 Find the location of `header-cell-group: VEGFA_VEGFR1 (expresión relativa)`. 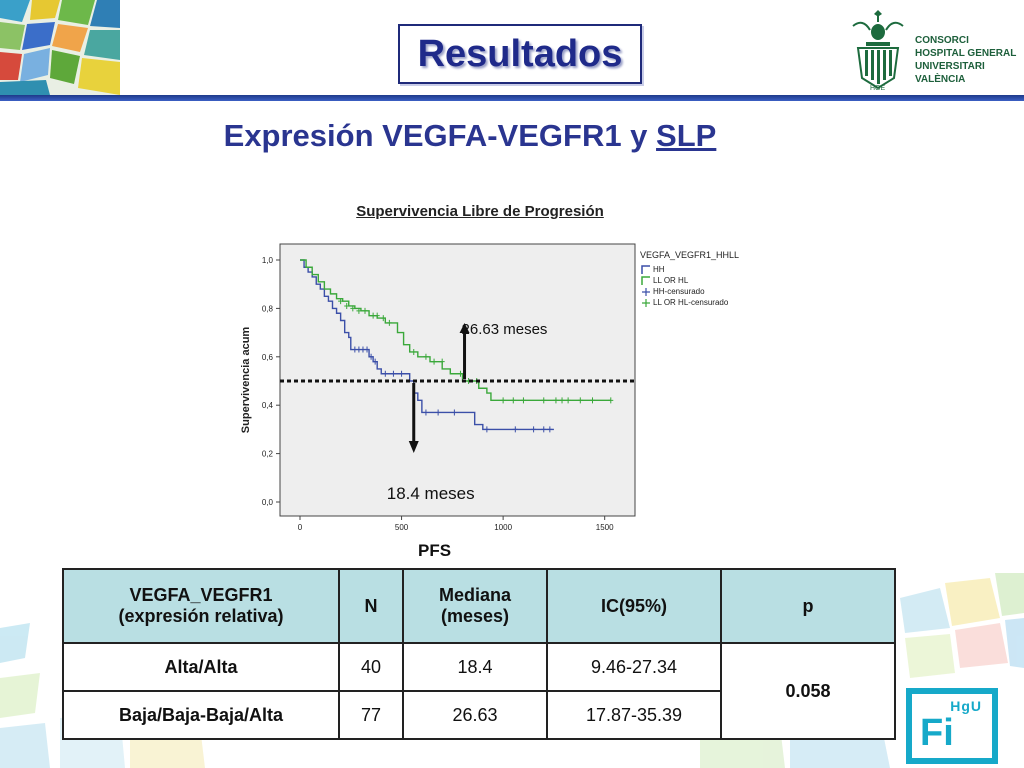

header-cell-group: VEGFA_VEGFR1 (expresión relativa) is located at coordinates (201, 606).